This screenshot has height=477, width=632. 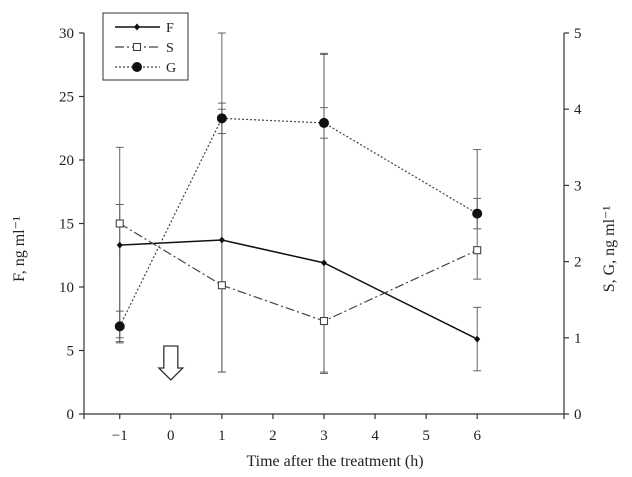 I want to click on legend-marker-f, so click(x=137, y=27).